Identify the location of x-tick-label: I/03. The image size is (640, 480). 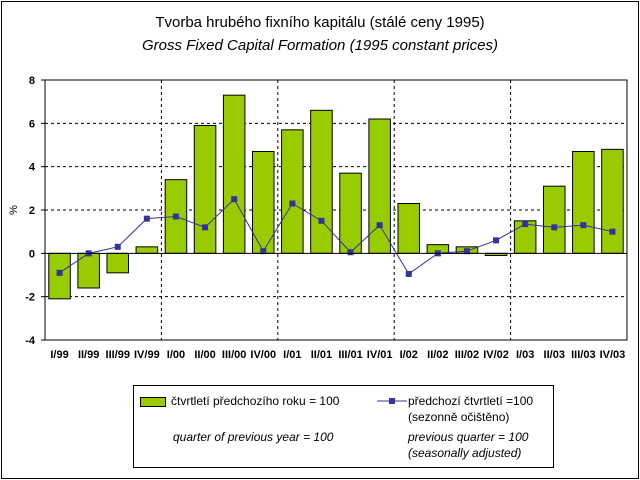
(525, 355).